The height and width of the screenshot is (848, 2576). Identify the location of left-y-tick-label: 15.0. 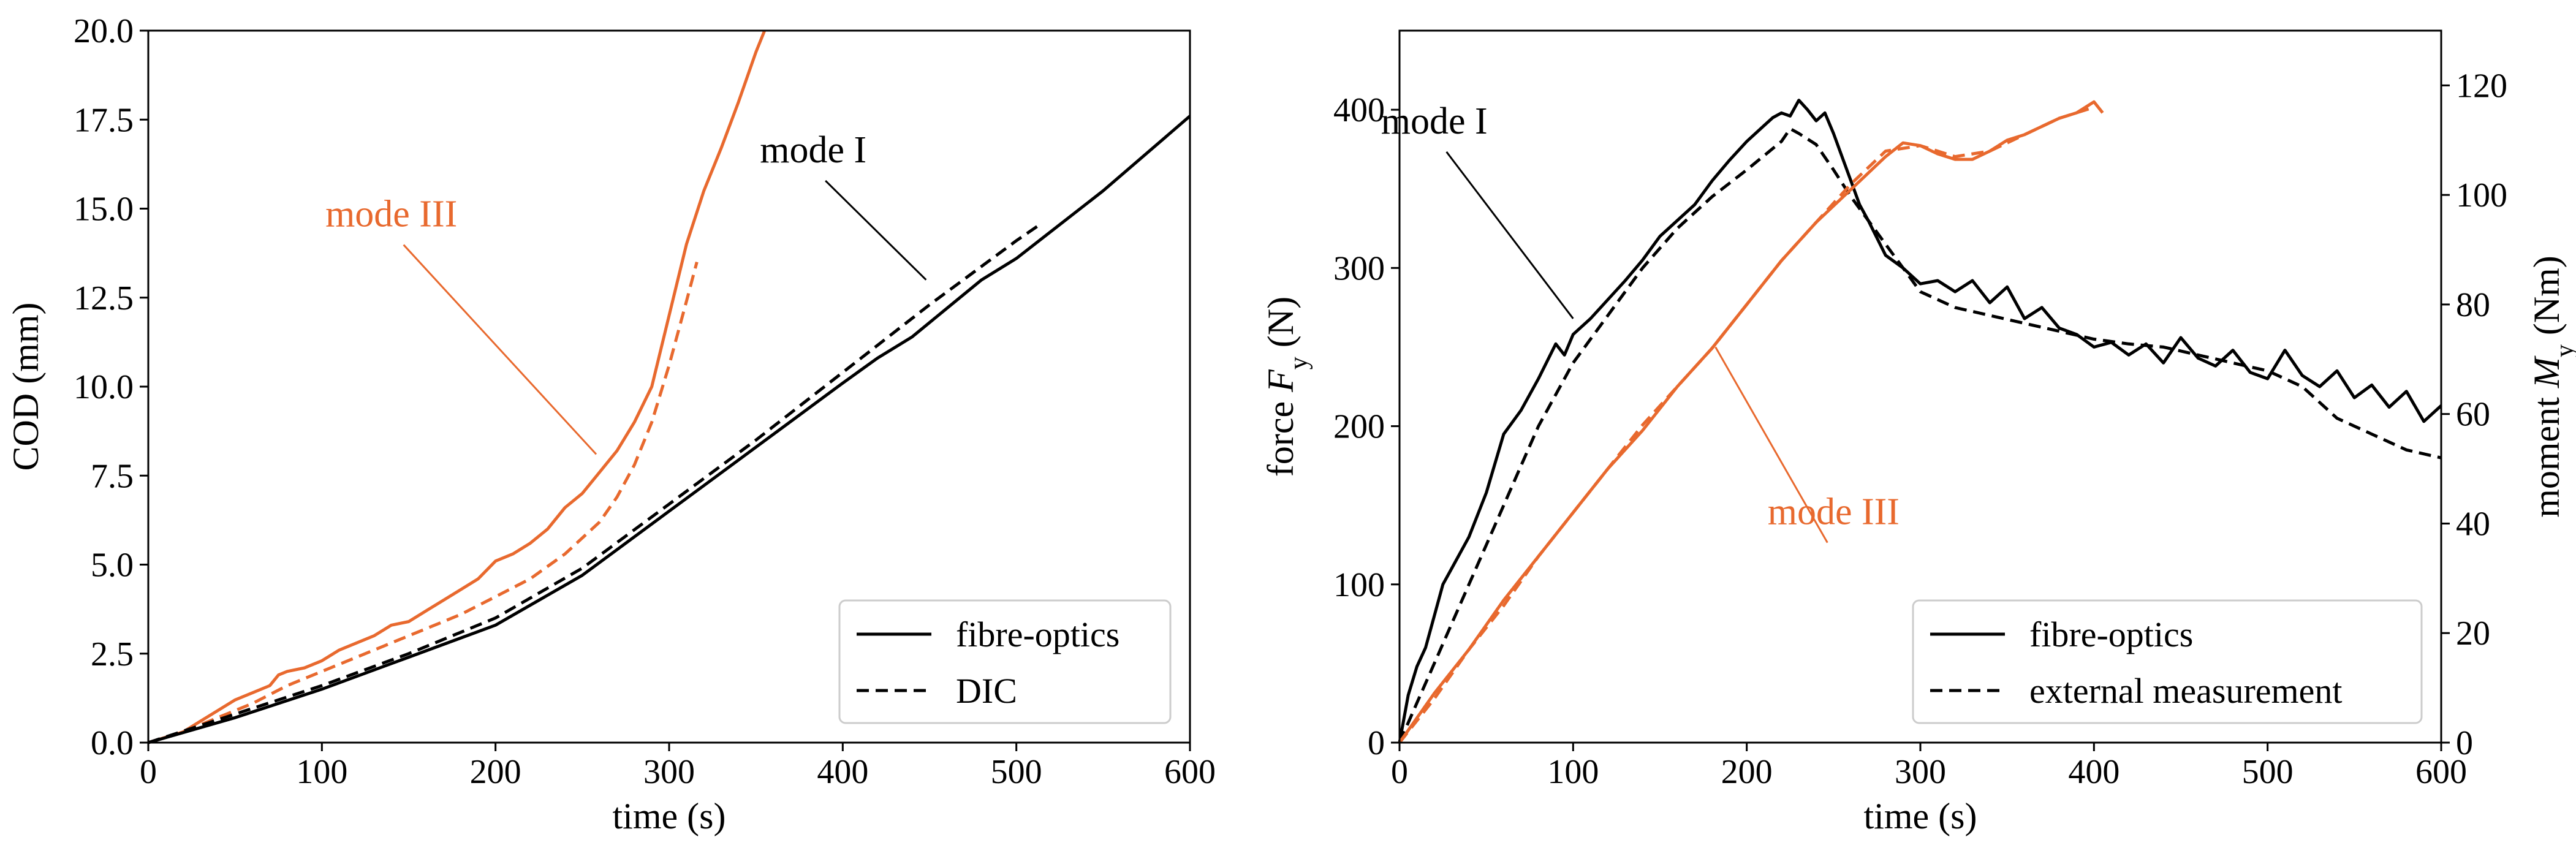
(104, 210).